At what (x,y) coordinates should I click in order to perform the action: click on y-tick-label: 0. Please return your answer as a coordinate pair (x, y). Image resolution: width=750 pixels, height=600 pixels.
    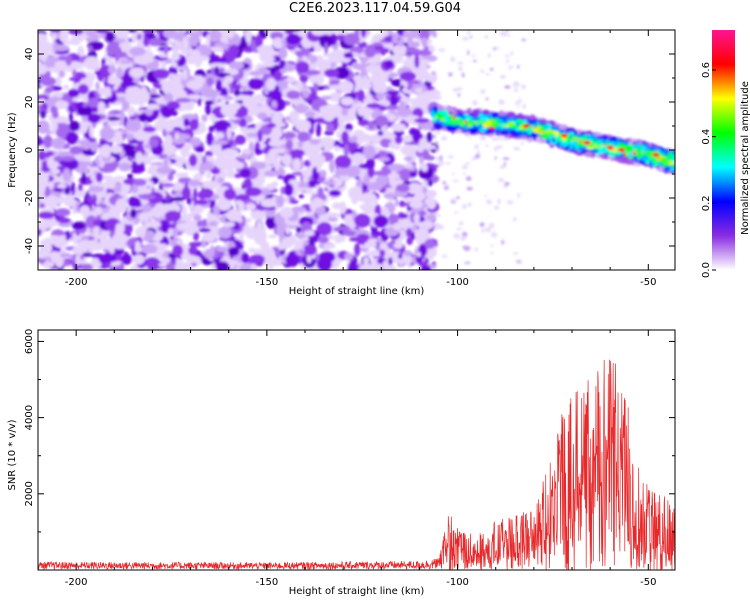
    Looking at the image, I should click on (29, 150).